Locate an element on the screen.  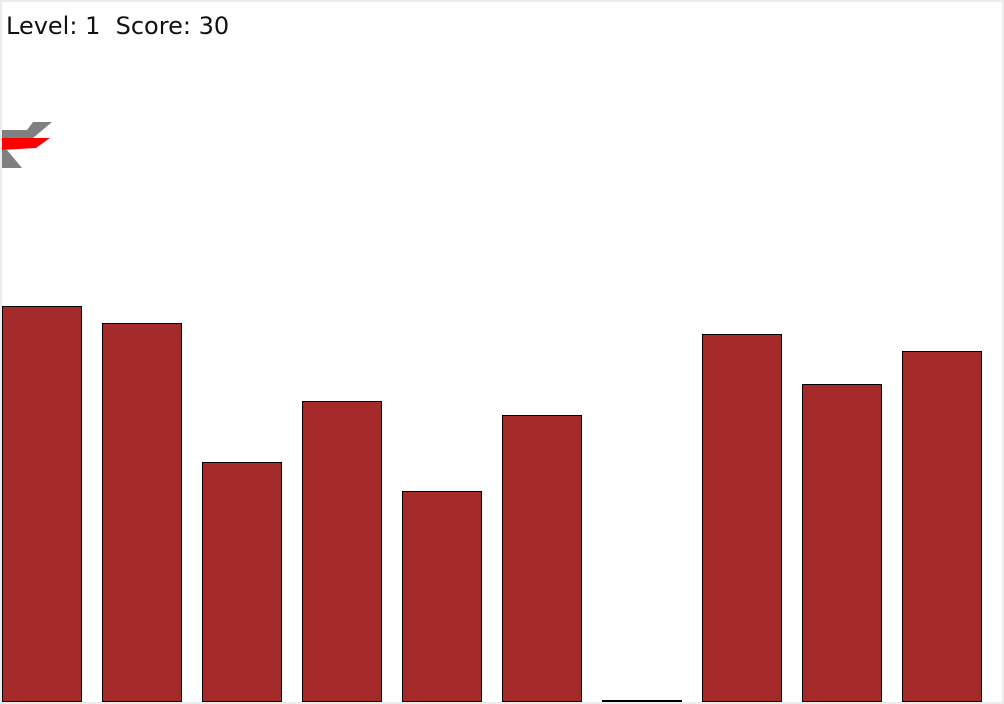
plane-icon is located at coordinates (27, 145).